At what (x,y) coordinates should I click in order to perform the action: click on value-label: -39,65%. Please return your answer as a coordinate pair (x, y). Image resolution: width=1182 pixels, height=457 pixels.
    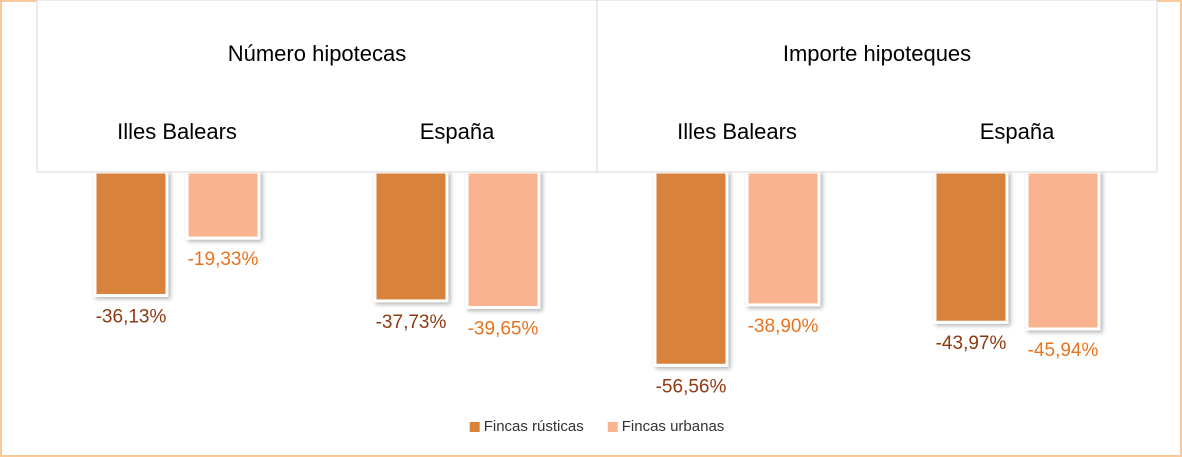
    Looking at the image, I should click on (503, 328).